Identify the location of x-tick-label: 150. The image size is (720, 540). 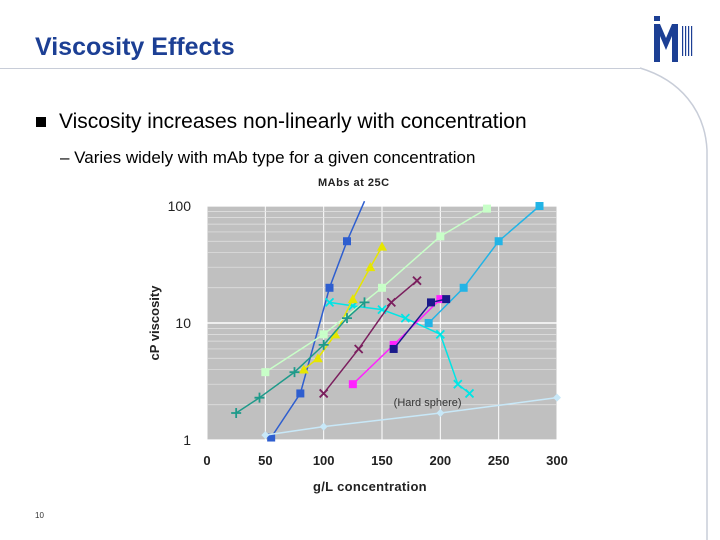
(382, 460).